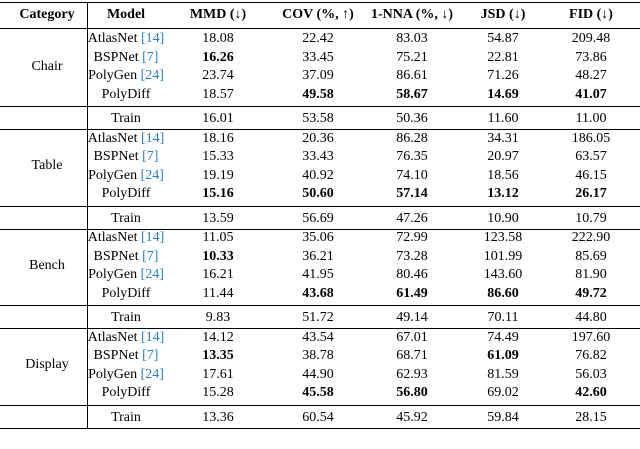 The height and width of the screenshot is (449, 640). What do you see at coordinates (412, 156) in the screenshot?
I see `value: 76.35` at bounding box center [412, 156].